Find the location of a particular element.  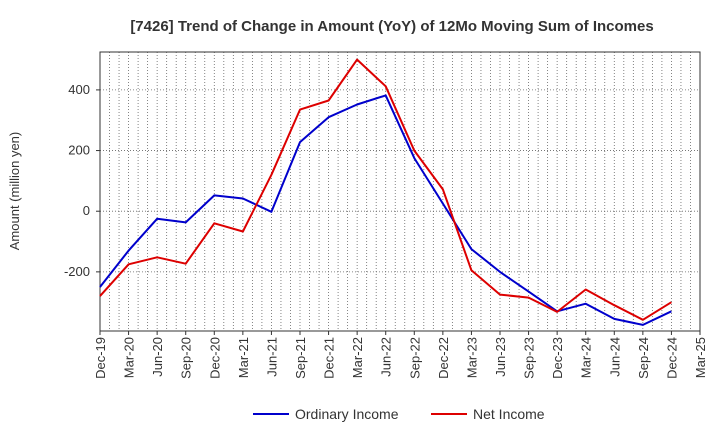

legend: Ordinary Income Net Income is located at coordinates (399, 414).